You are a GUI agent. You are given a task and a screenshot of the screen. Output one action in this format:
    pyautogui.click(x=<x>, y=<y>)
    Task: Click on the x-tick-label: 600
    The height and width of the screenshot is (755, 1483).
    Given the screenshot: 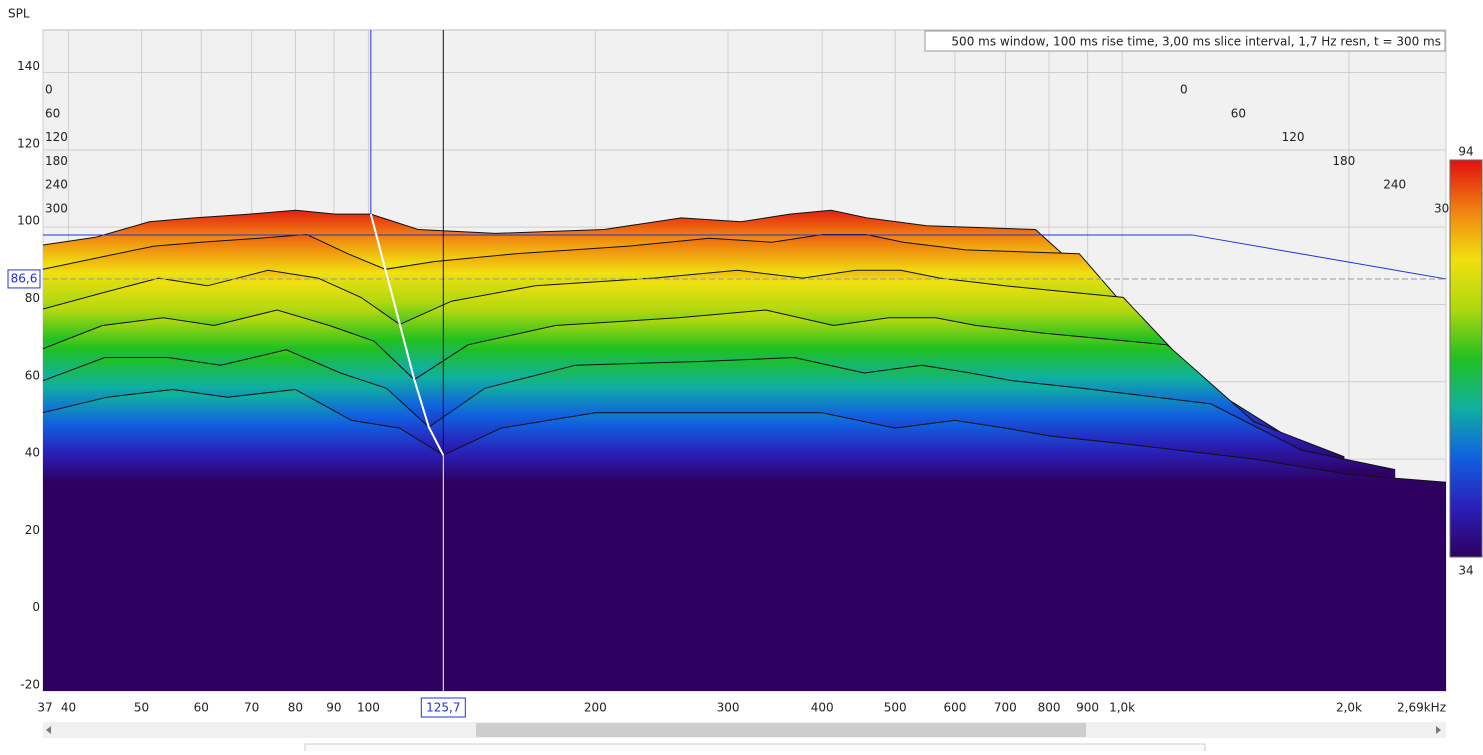 What is the action you would take?
    pyautogui.click(x=954, y=708)
    